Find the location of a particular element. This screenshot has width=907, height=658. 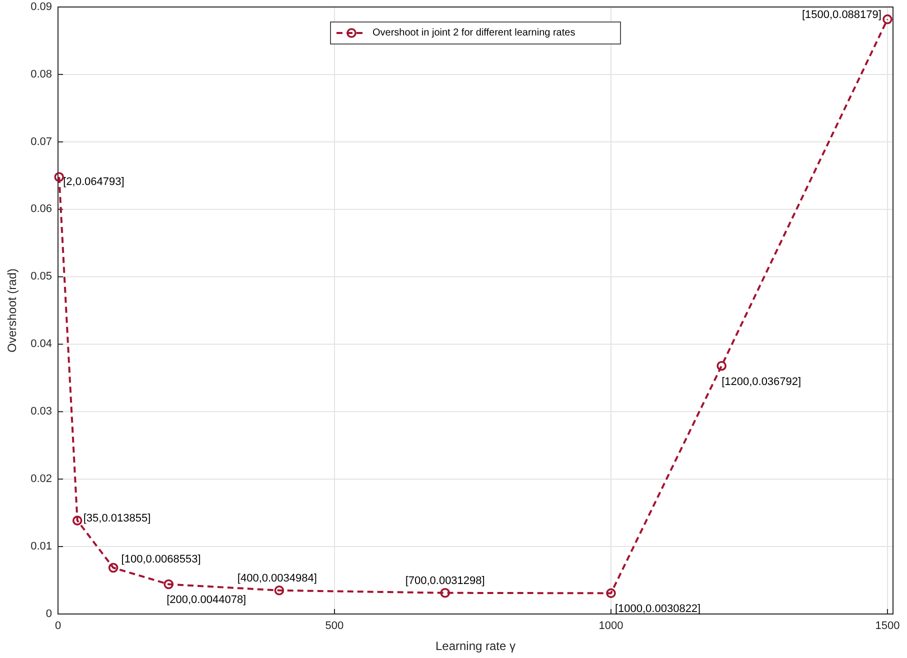

y-tick-label: 0.06 is located at coordinates (41, 209).